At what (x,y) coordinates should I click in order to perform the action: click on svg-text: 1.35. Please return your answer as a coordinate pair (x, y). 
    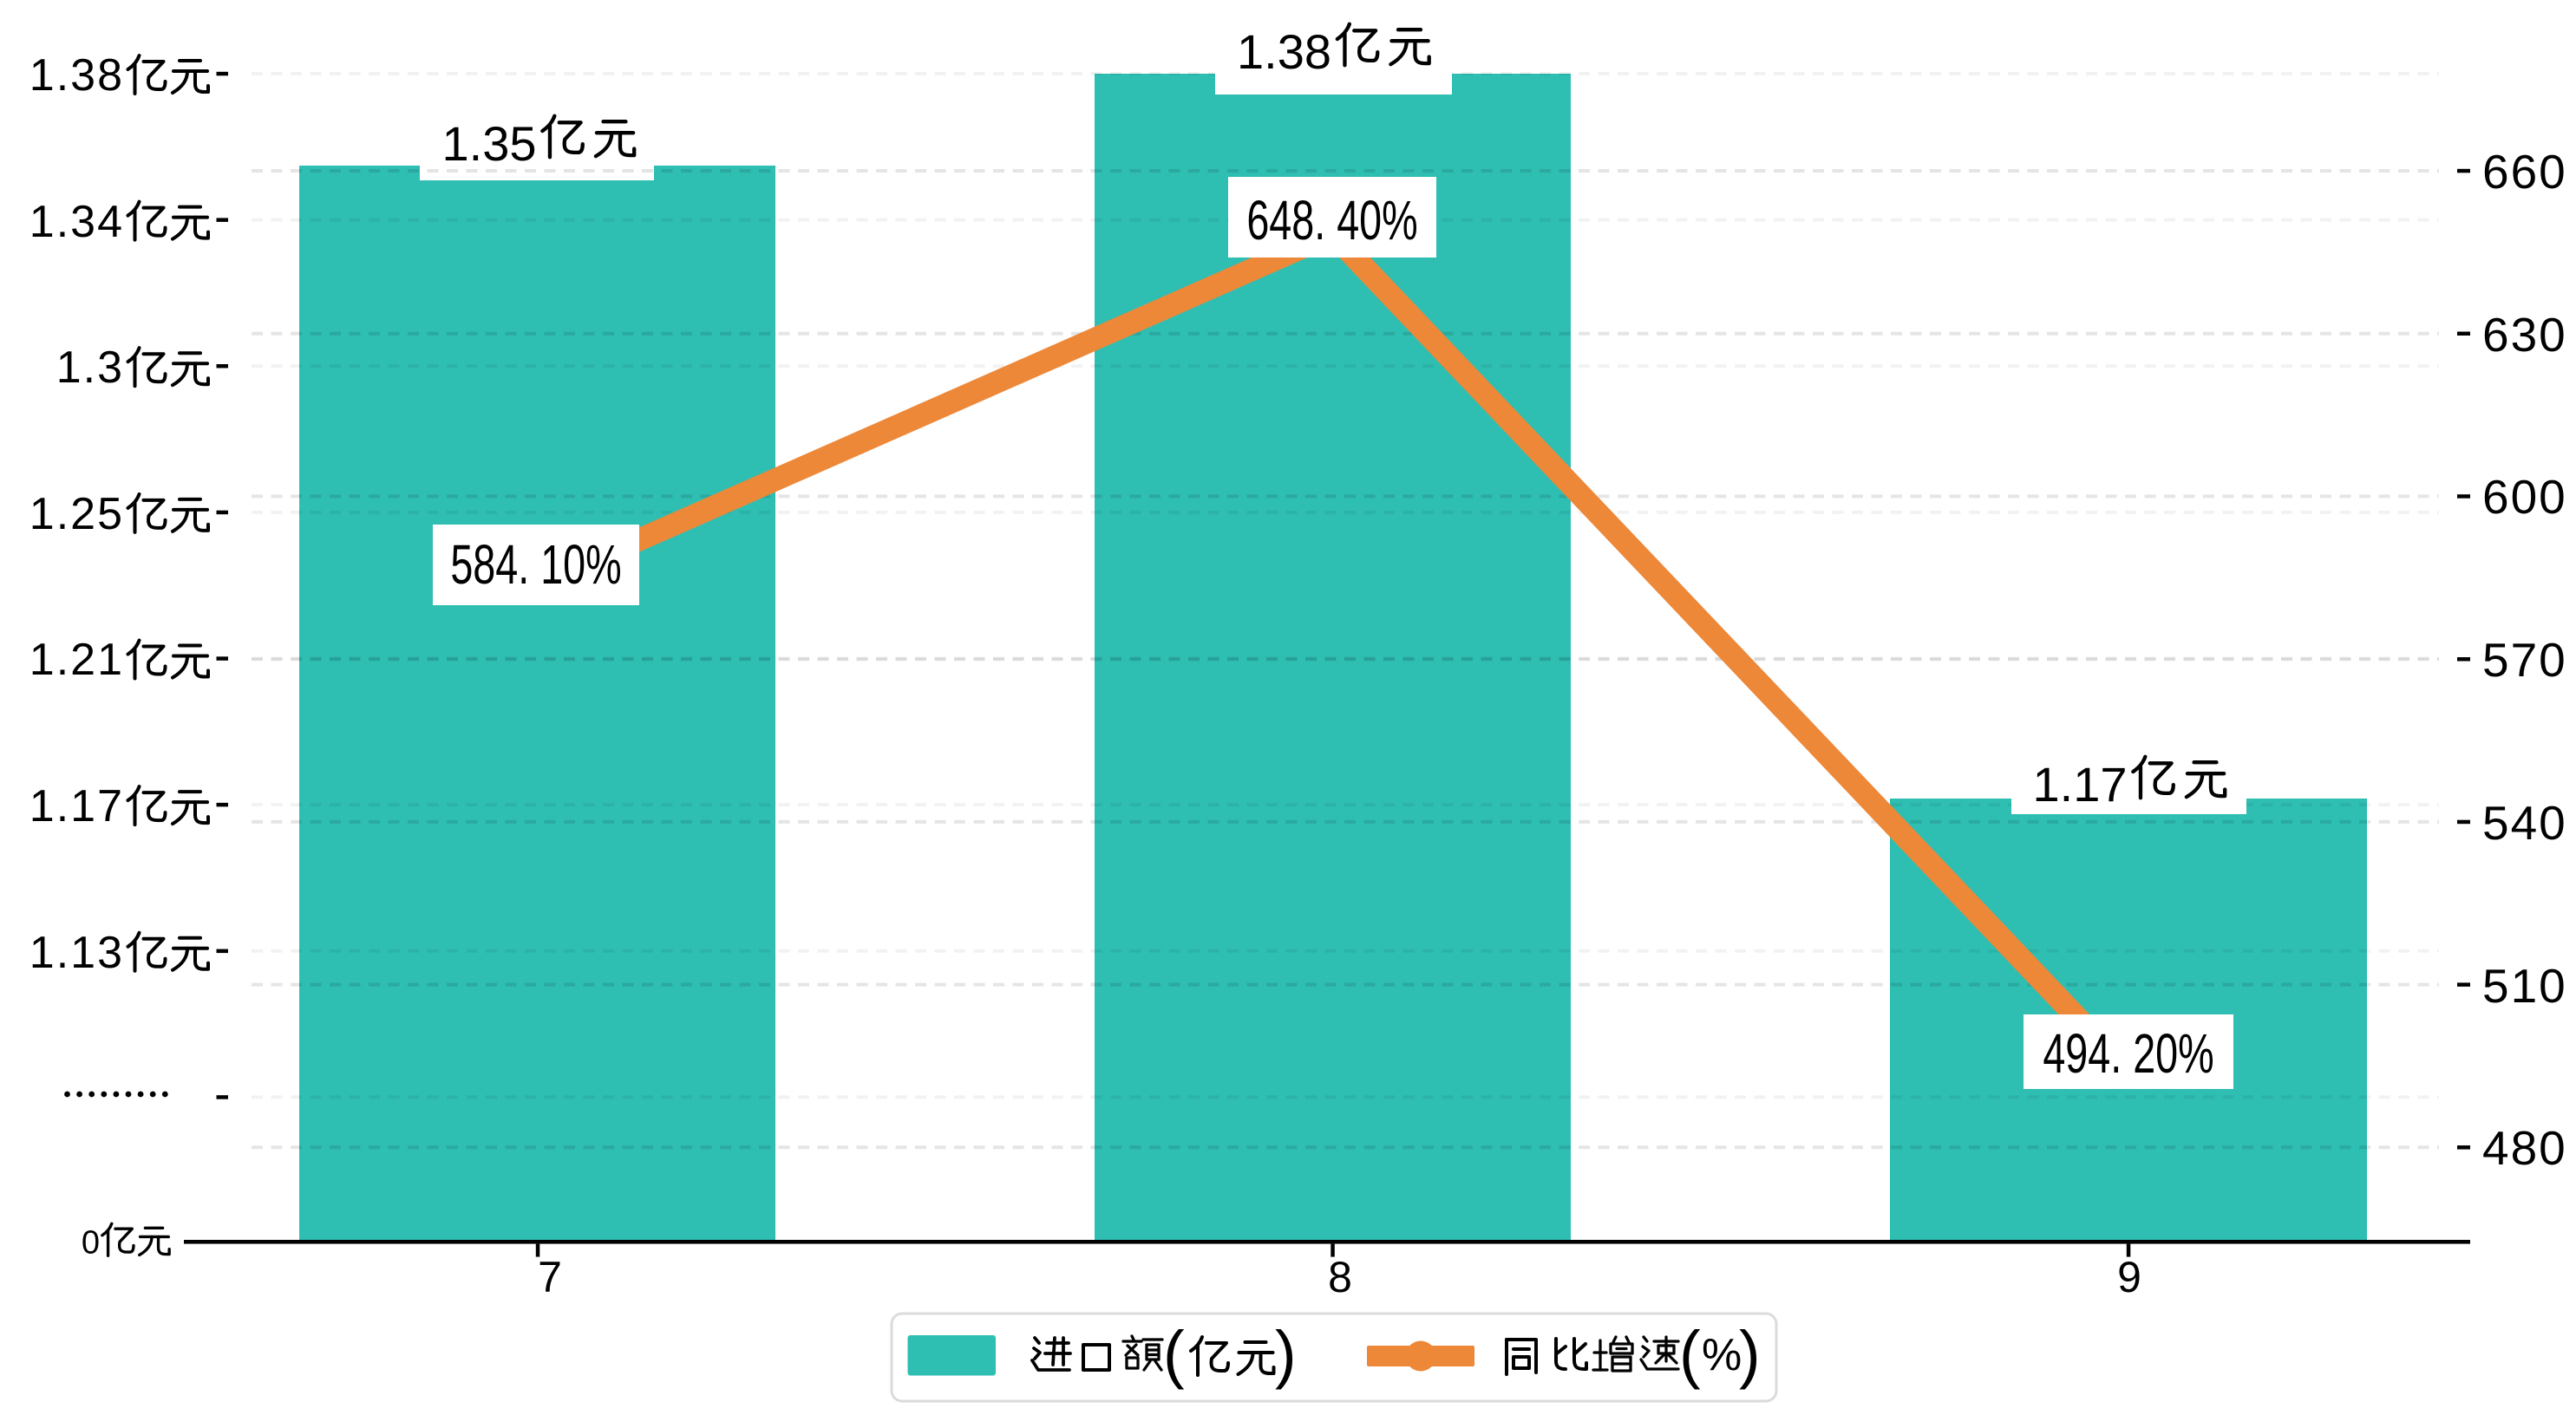
    Looking at the image, I should click on (489, 143).